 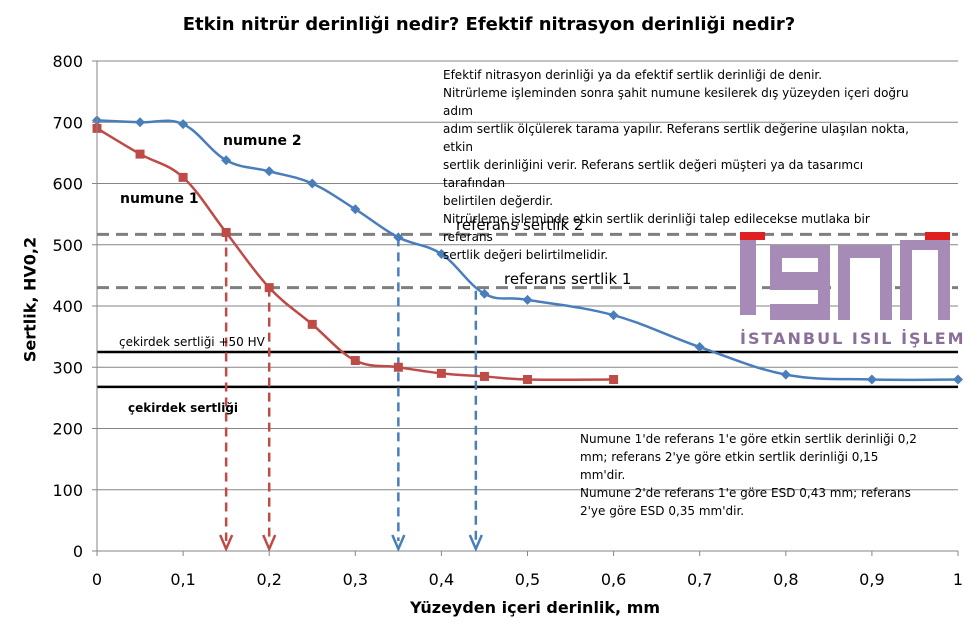 What do you see at coordinates (355, 579) in the screenshot?
I see `x-tick-label: 0,3` at bounding box center [355, 579].